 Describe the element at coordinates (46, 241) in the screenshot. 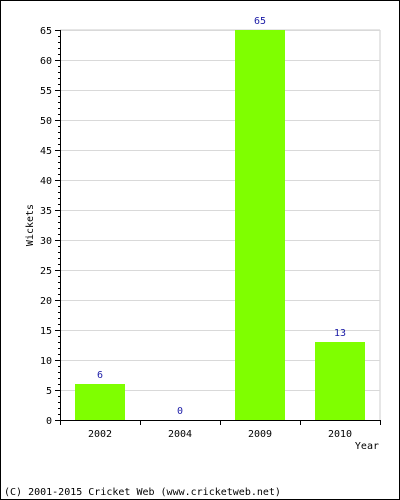

I see `y-tick-label: 30` at that location.